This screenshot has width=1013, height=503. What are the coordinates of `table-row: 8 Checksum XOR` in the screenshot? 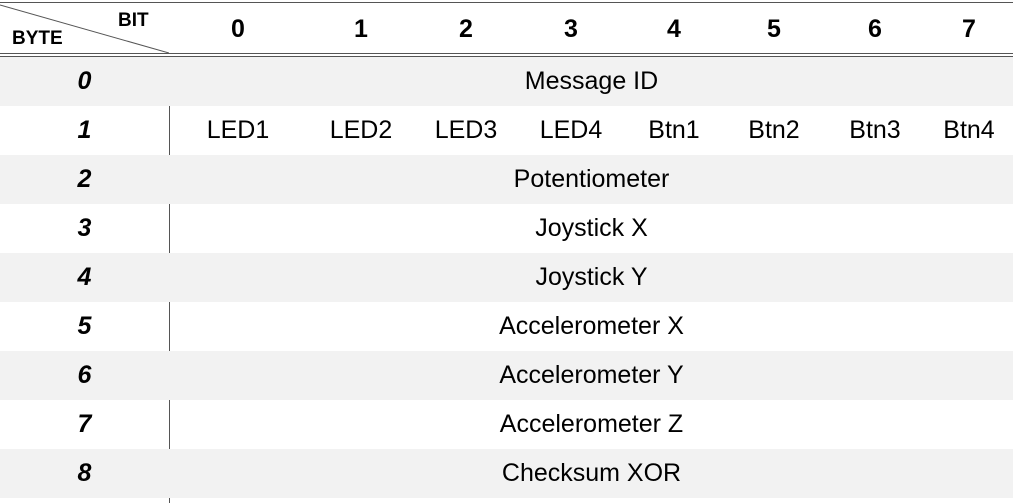 It's located at (506, 473).